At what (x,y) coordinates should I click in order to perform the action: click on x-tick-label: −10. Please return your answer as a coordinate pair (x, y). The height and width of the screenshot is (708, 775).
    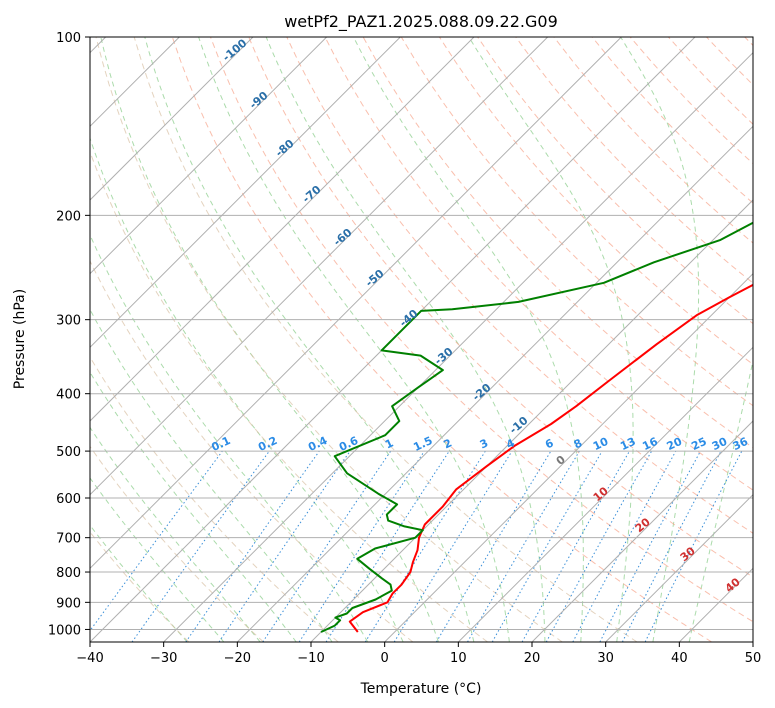
    Looking at the image, I should click on (310, 658).